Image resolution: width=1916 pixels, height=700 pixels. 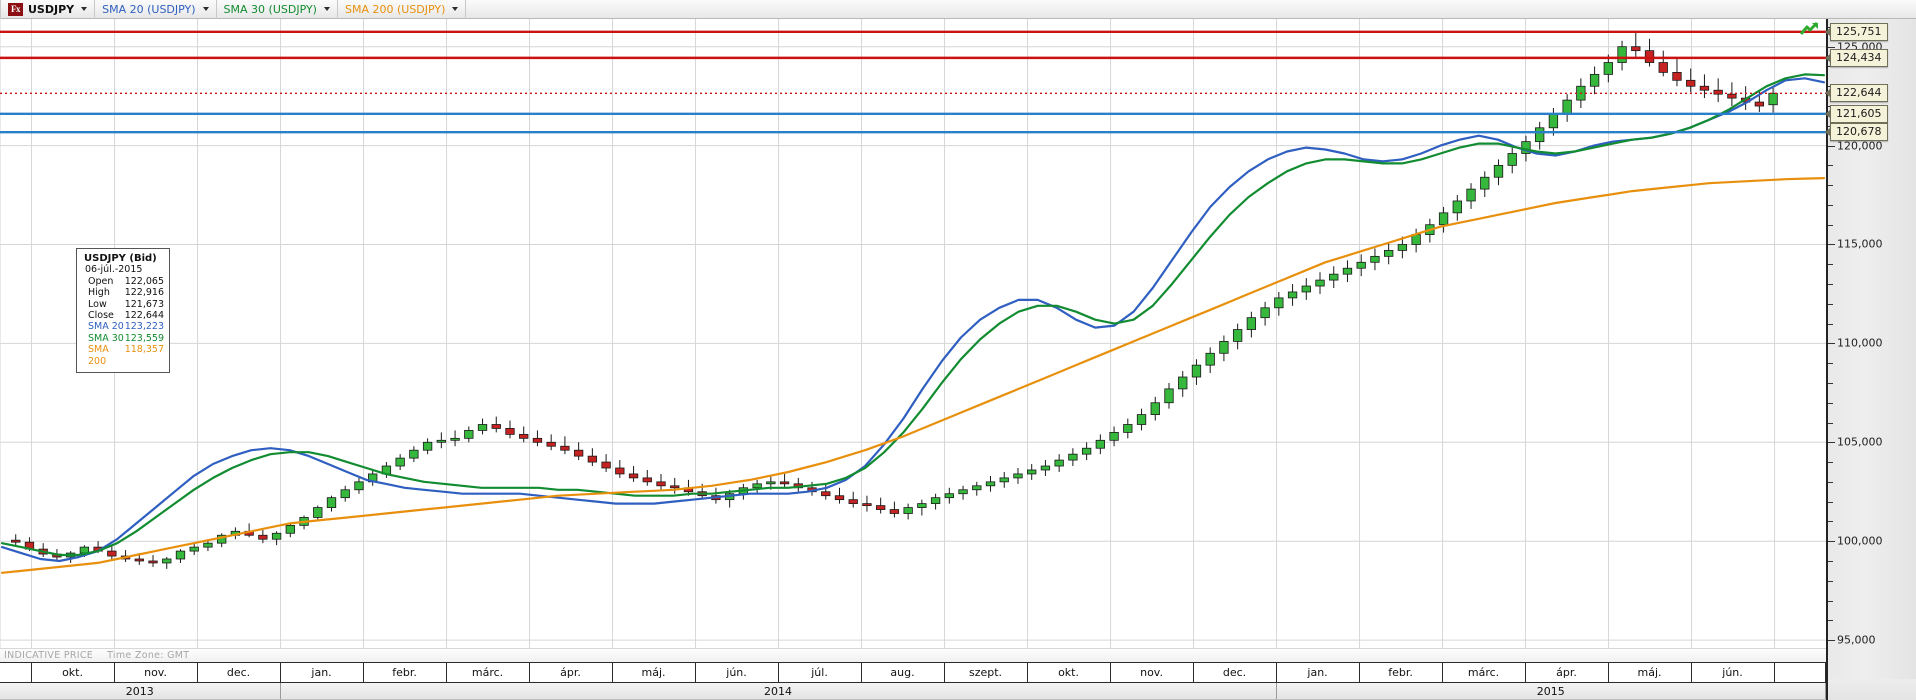 I want to click on price-level-tag: 120,678, so click(x=1856, y=132).